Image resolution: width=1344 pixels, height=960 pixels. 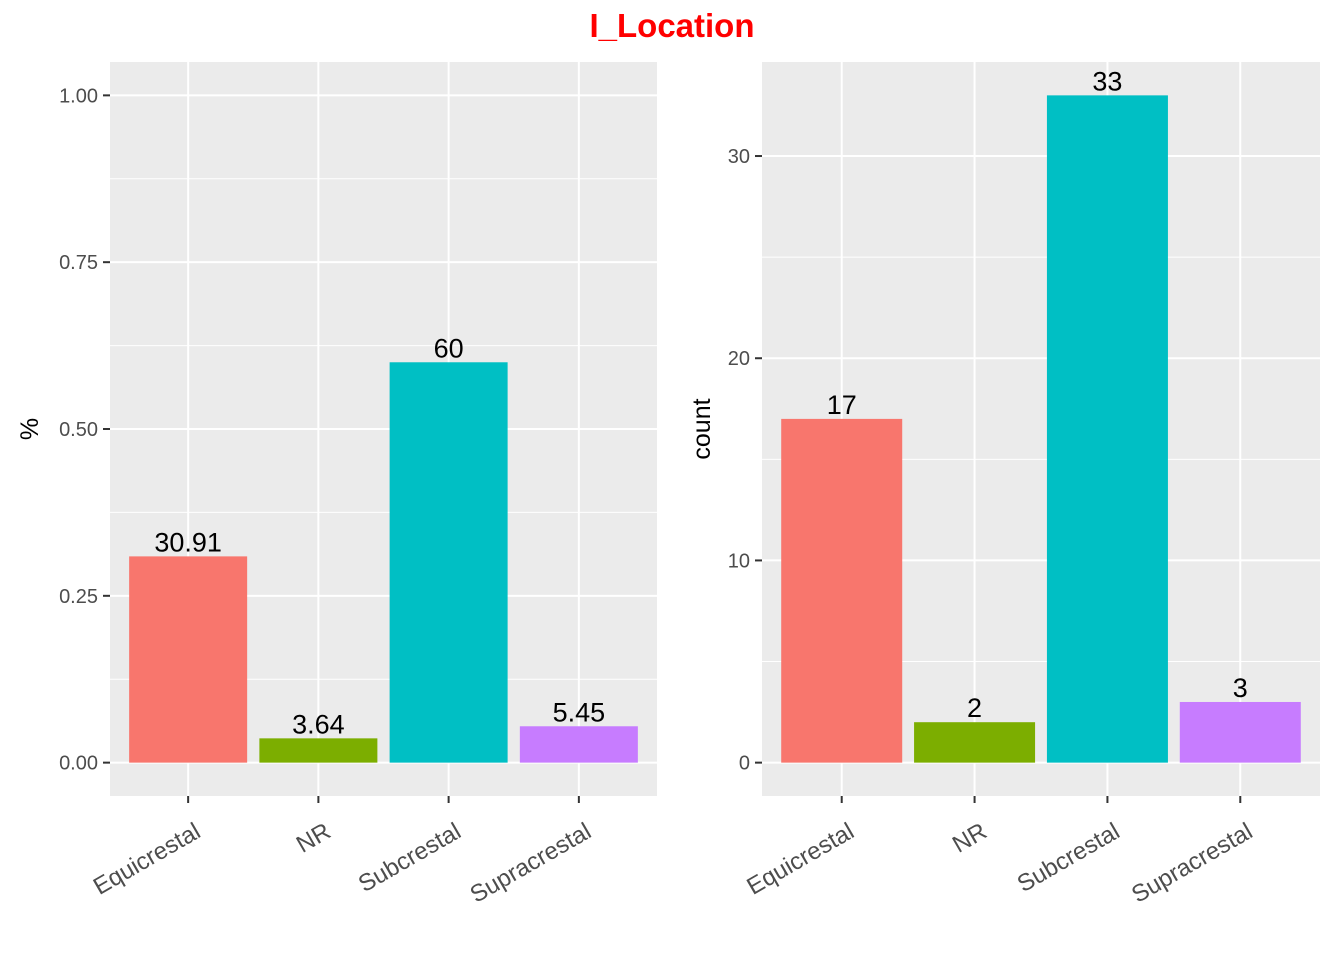 I want to click on panel-1-bar-nr, so click(x=318, y=750).